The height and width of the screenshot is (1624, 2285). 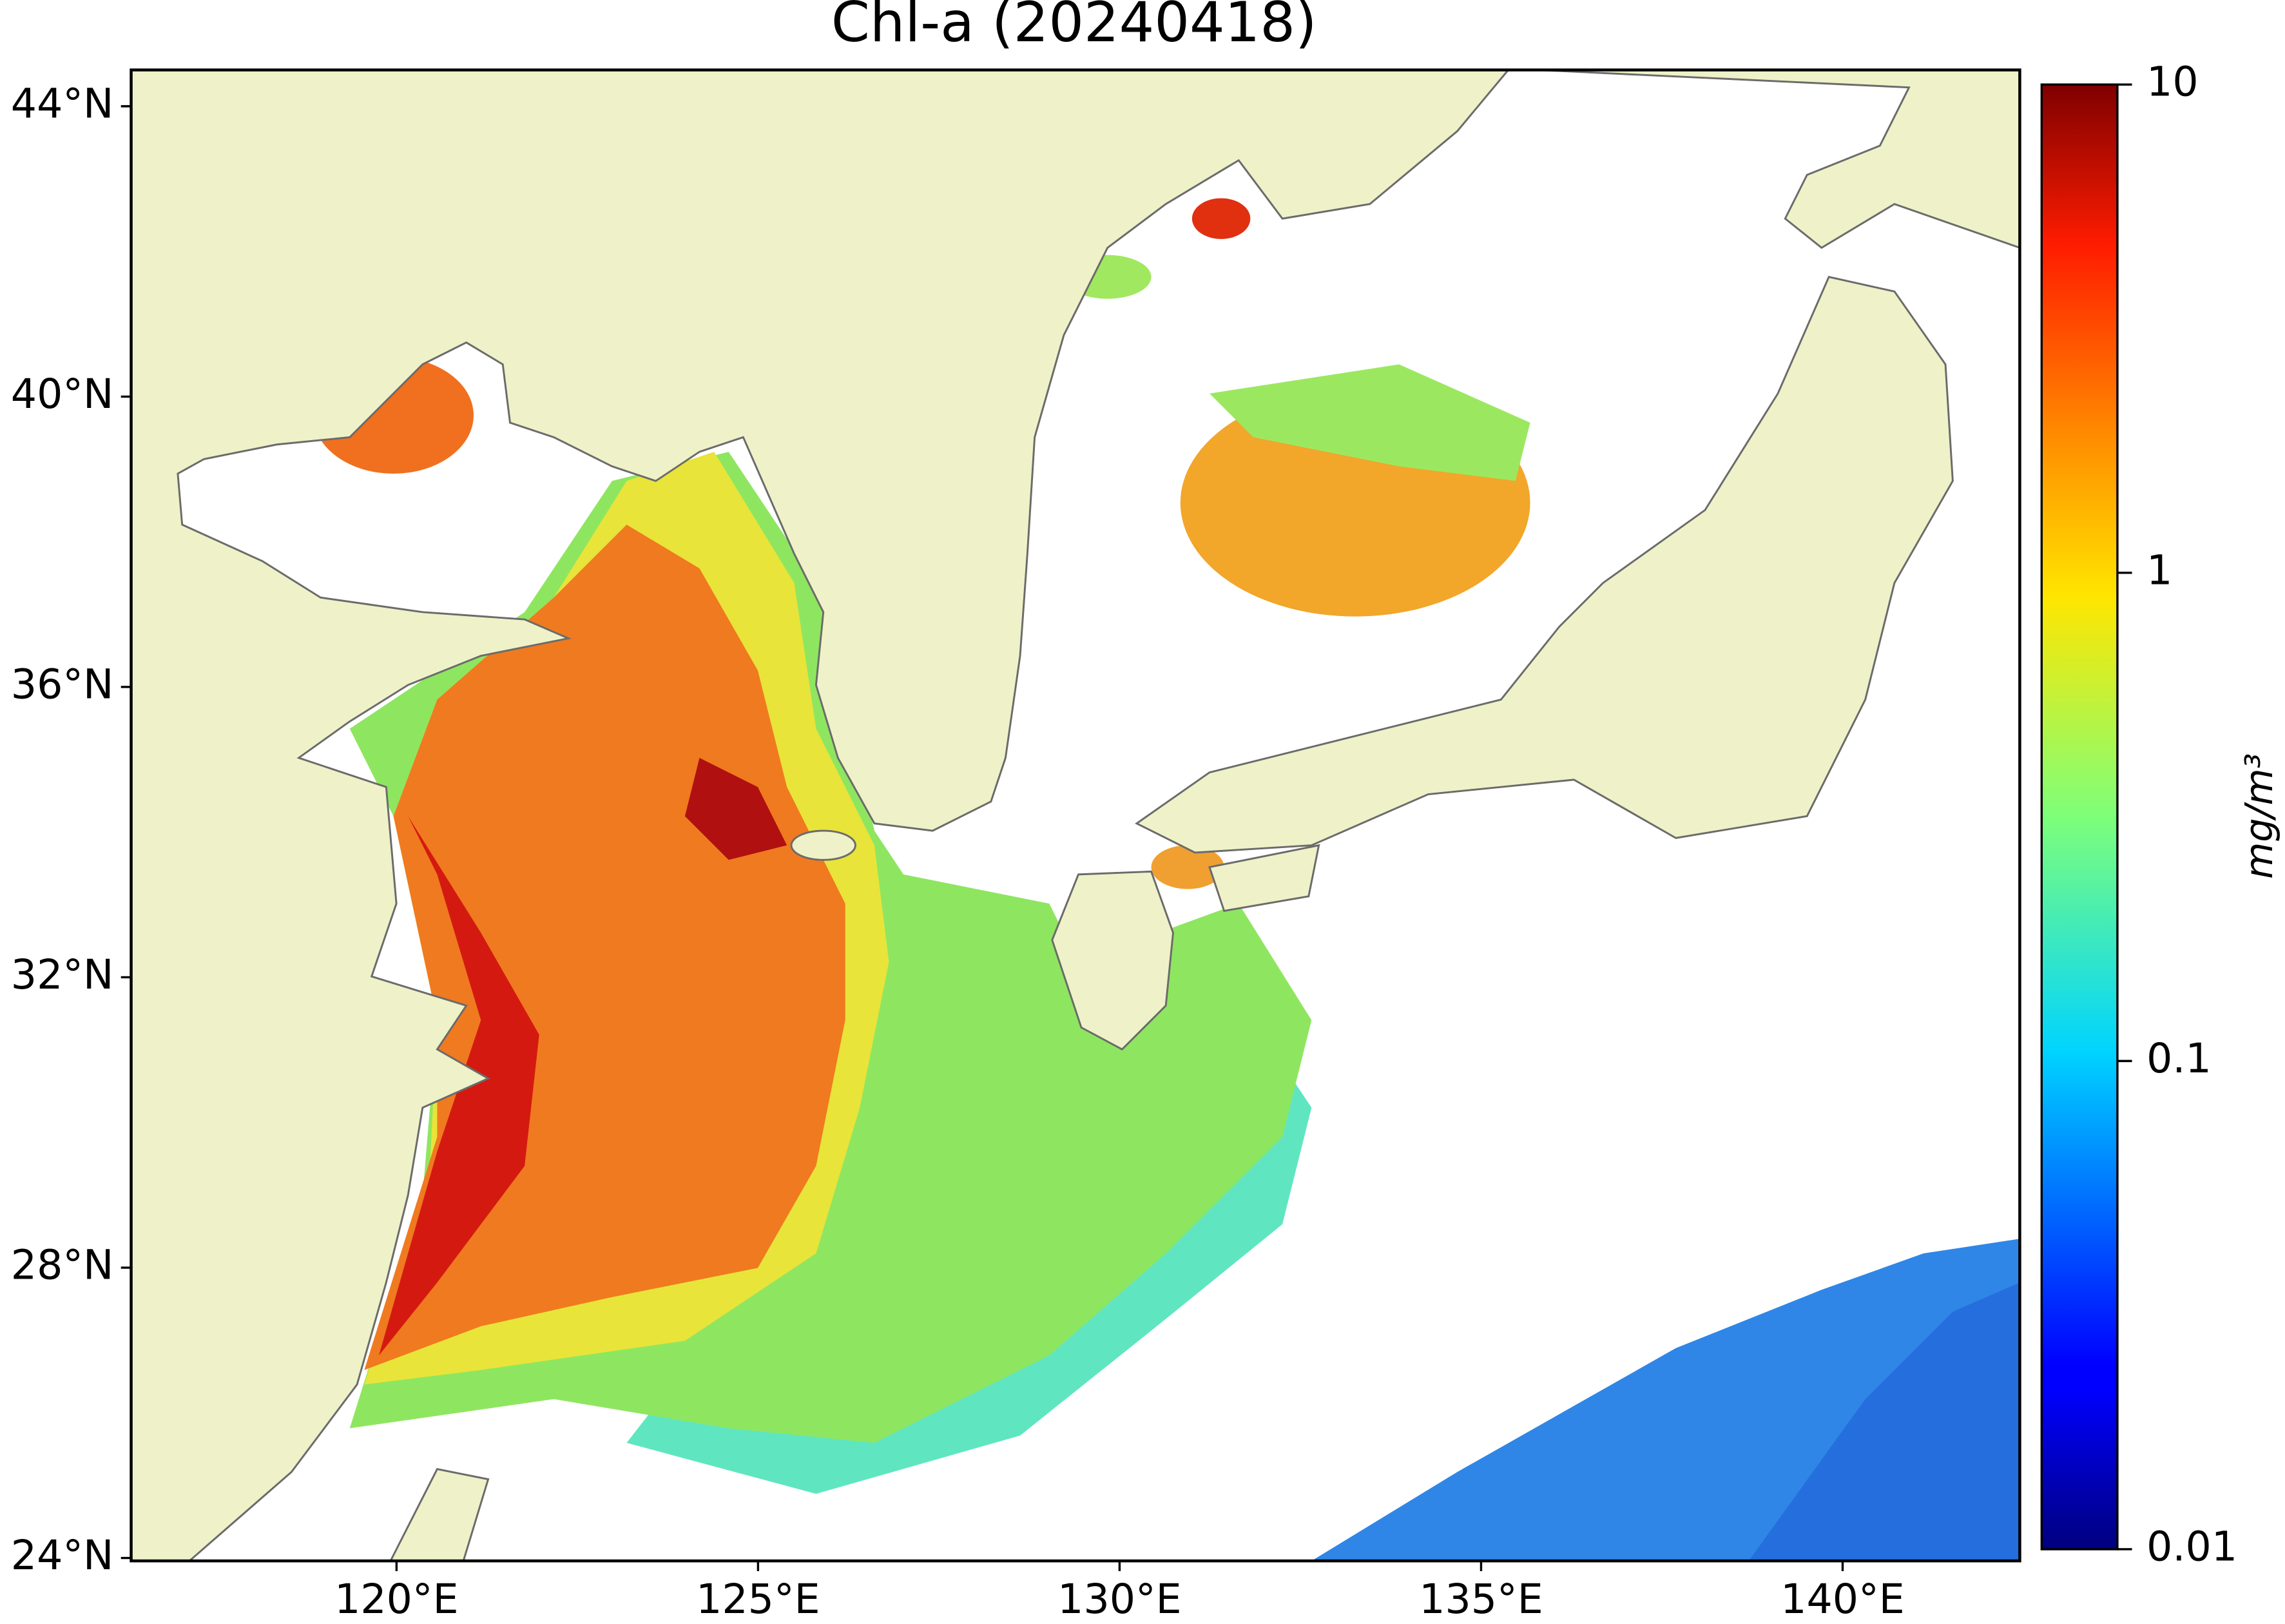 What do you see at coordinates (62, 684) in the screenshot?
I see `y-tick-label: 36°N` at bounding box center [62, 684].